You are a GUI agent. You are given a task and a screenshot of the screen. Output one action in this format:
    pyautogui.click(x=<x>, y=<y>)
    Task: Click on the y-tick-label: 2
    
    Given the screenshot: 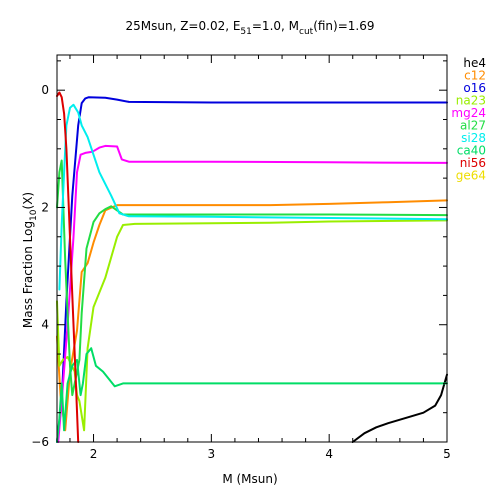 What is the action you would take?
    pyautogui.click(x=45, y=207)
    